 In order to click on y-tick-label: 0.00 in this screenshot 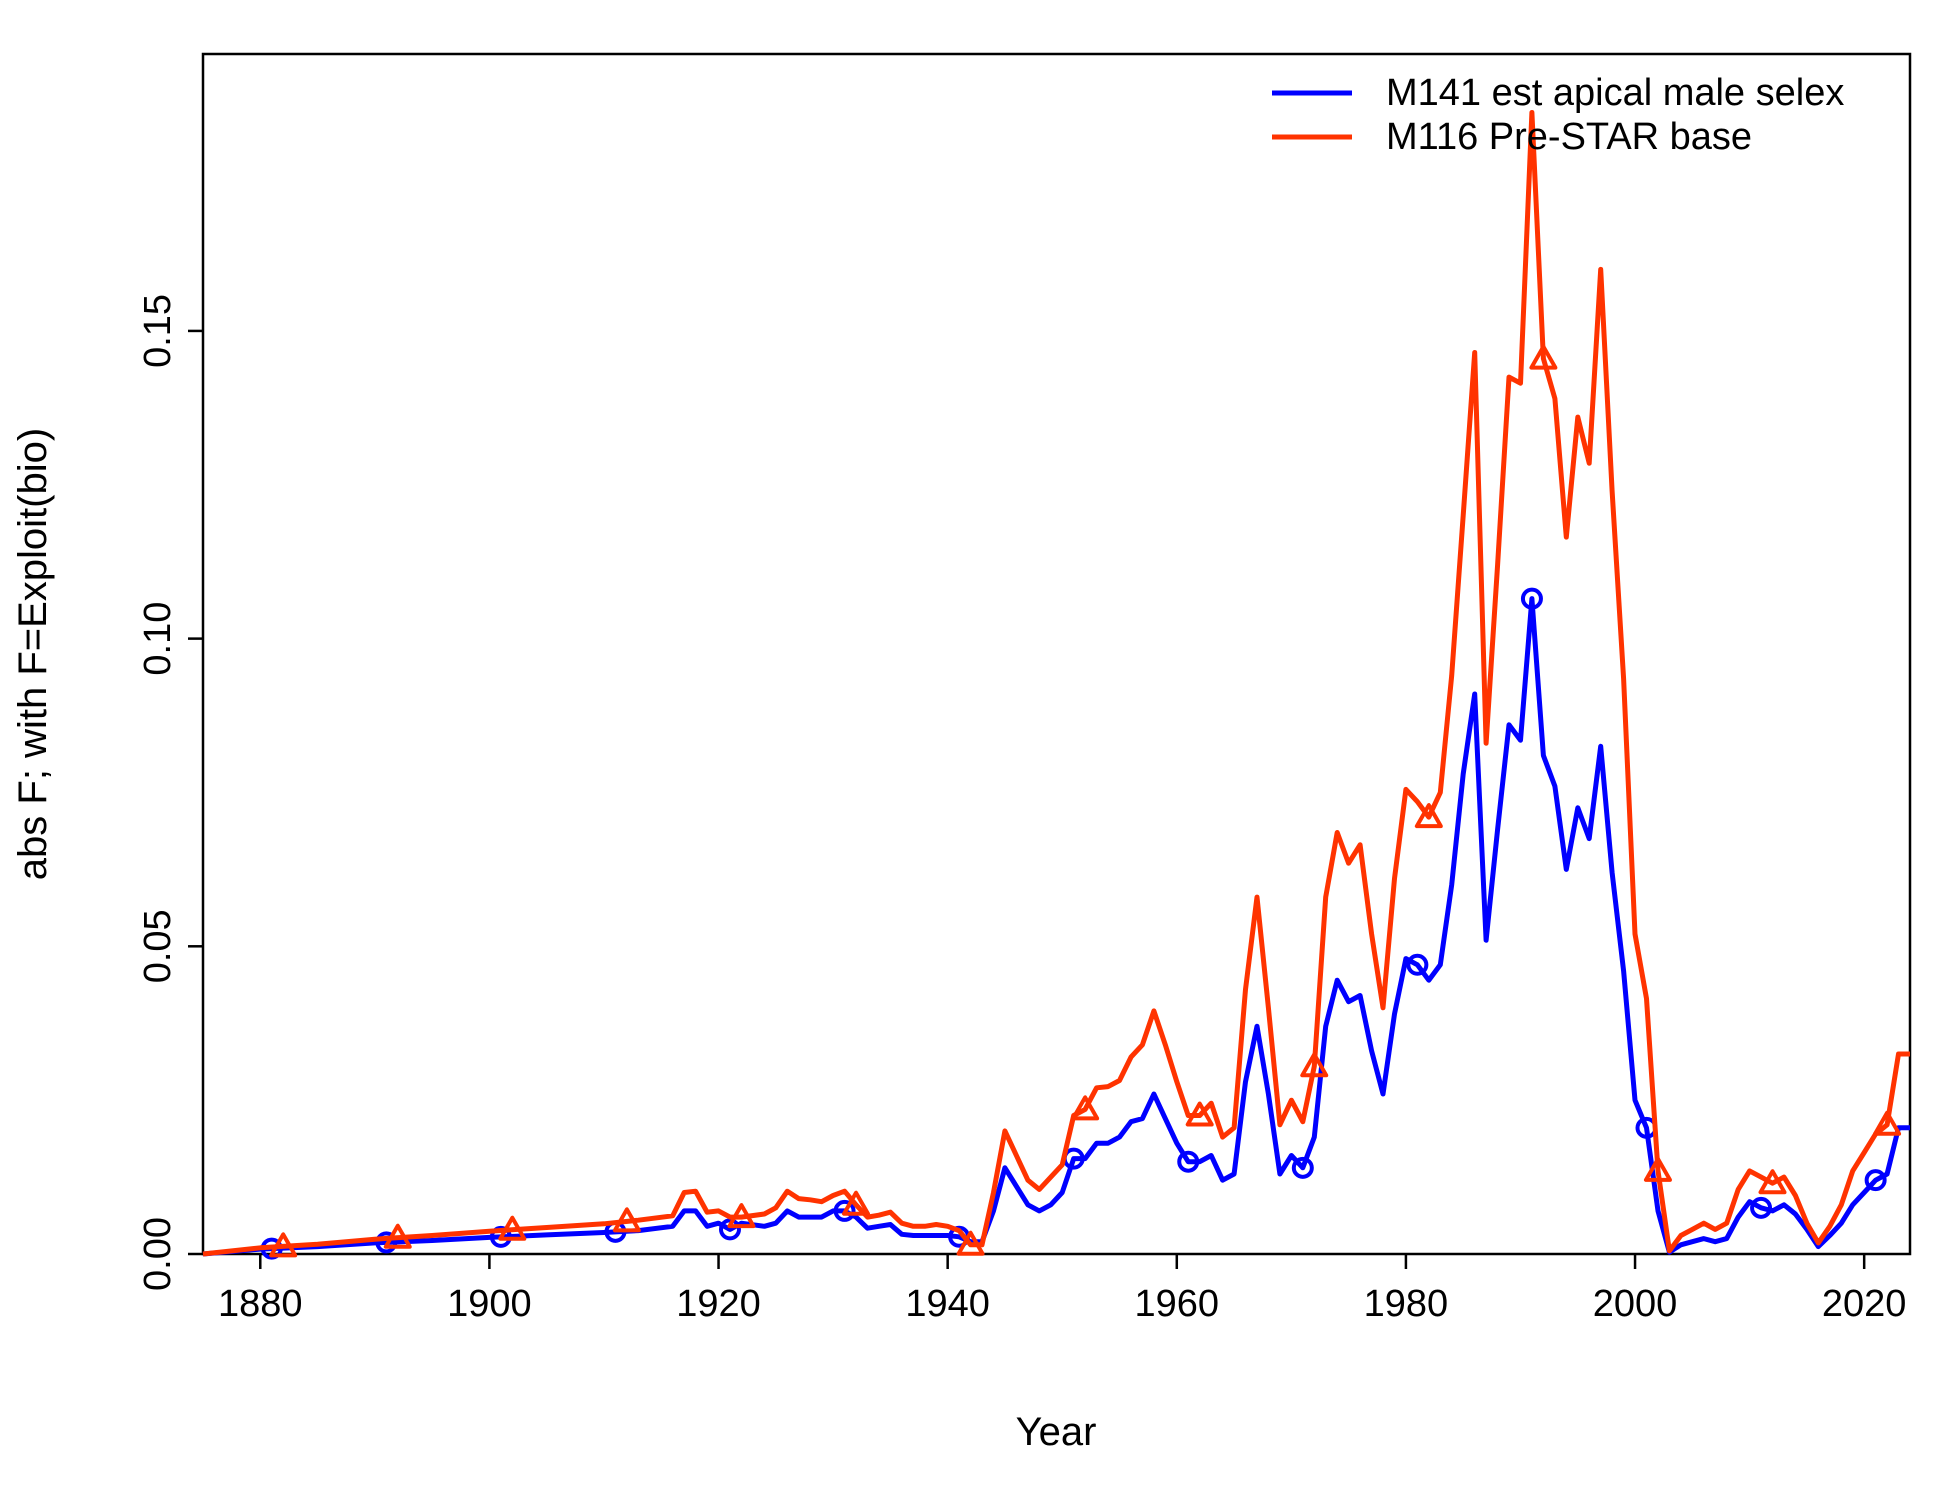, I will do `click(158, 1254)`.